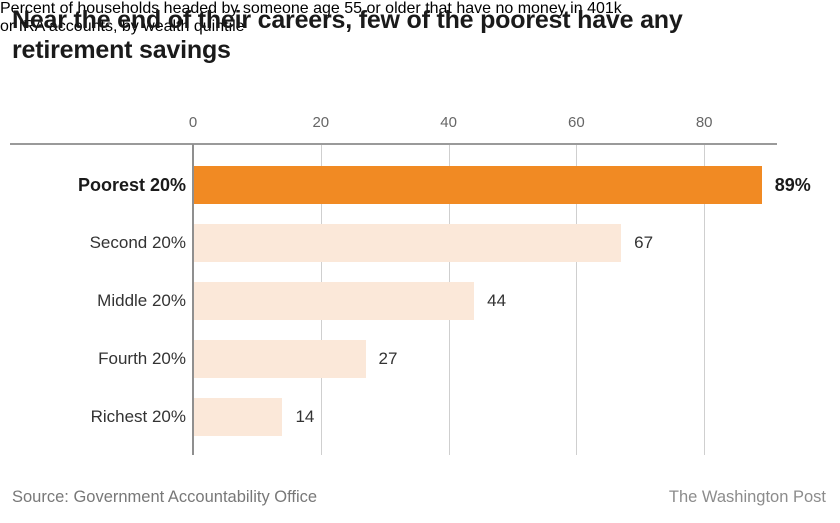 This screenshot has height=523, width=840. What do you see at coordinates (138, 416) in the screenshot?
I see `category-label: Richest 20%` at bounding box center [138, 416].